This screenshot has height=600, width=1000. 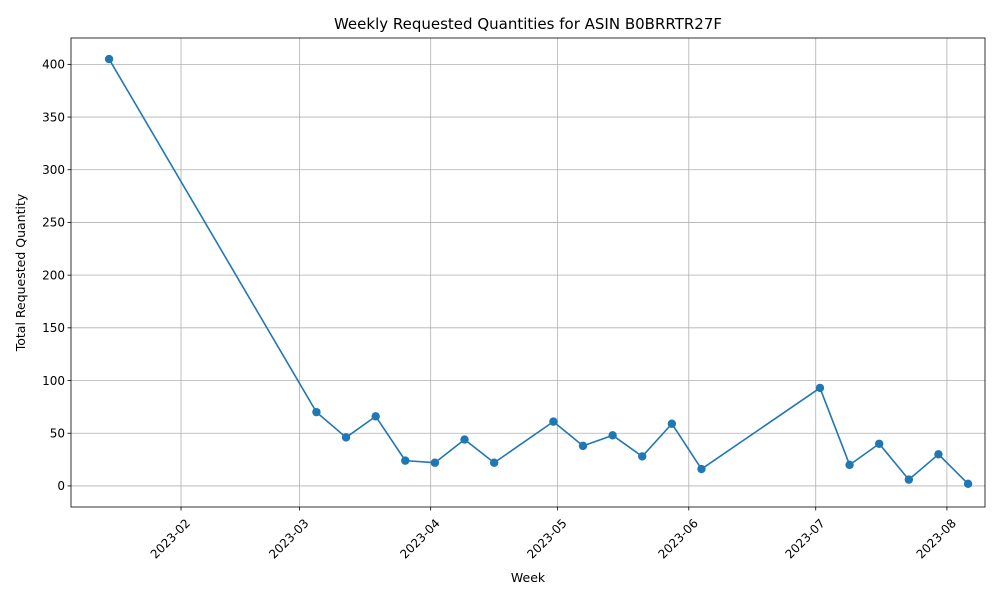 I want to click on y-tick-label: 100, so click(x=53, y=381).